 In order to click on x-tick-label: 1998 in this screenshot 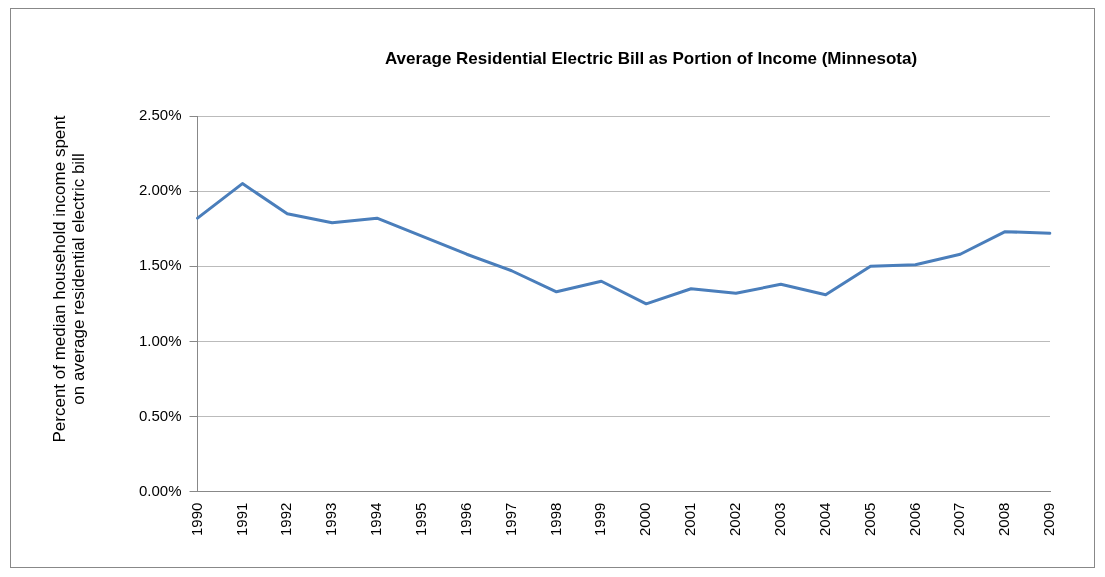, I will do `click(555, 519)`.